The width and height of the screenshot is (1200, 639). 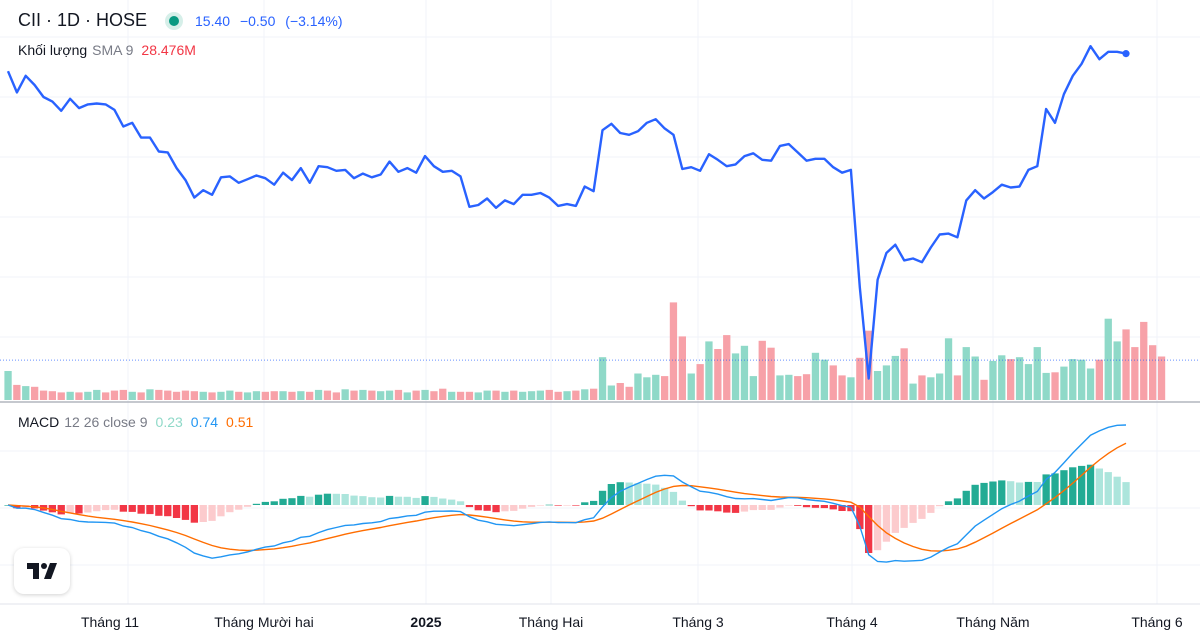 What do you see at coordinates (107, 50) in the screenshot?
I see `volume-legend: Khối lượng SMA 9 28.476M` at bounding box center [107, 50].